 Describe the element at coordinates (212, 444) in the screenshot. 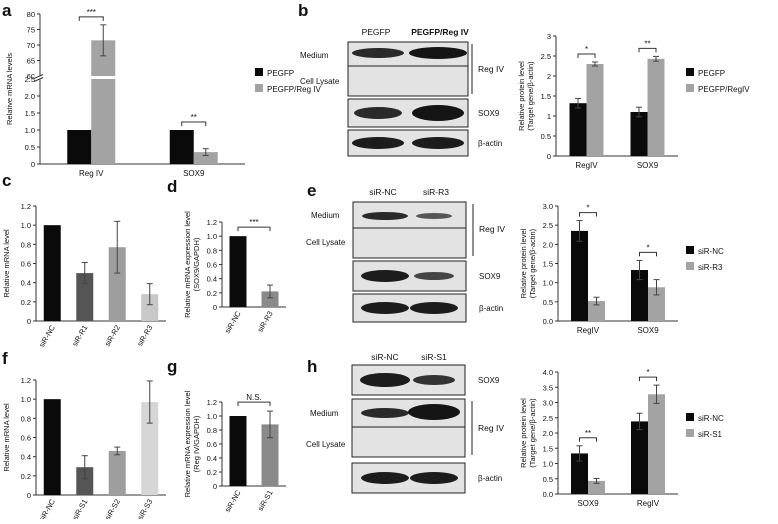

I see `y-tick-label: 0.6` at that location.